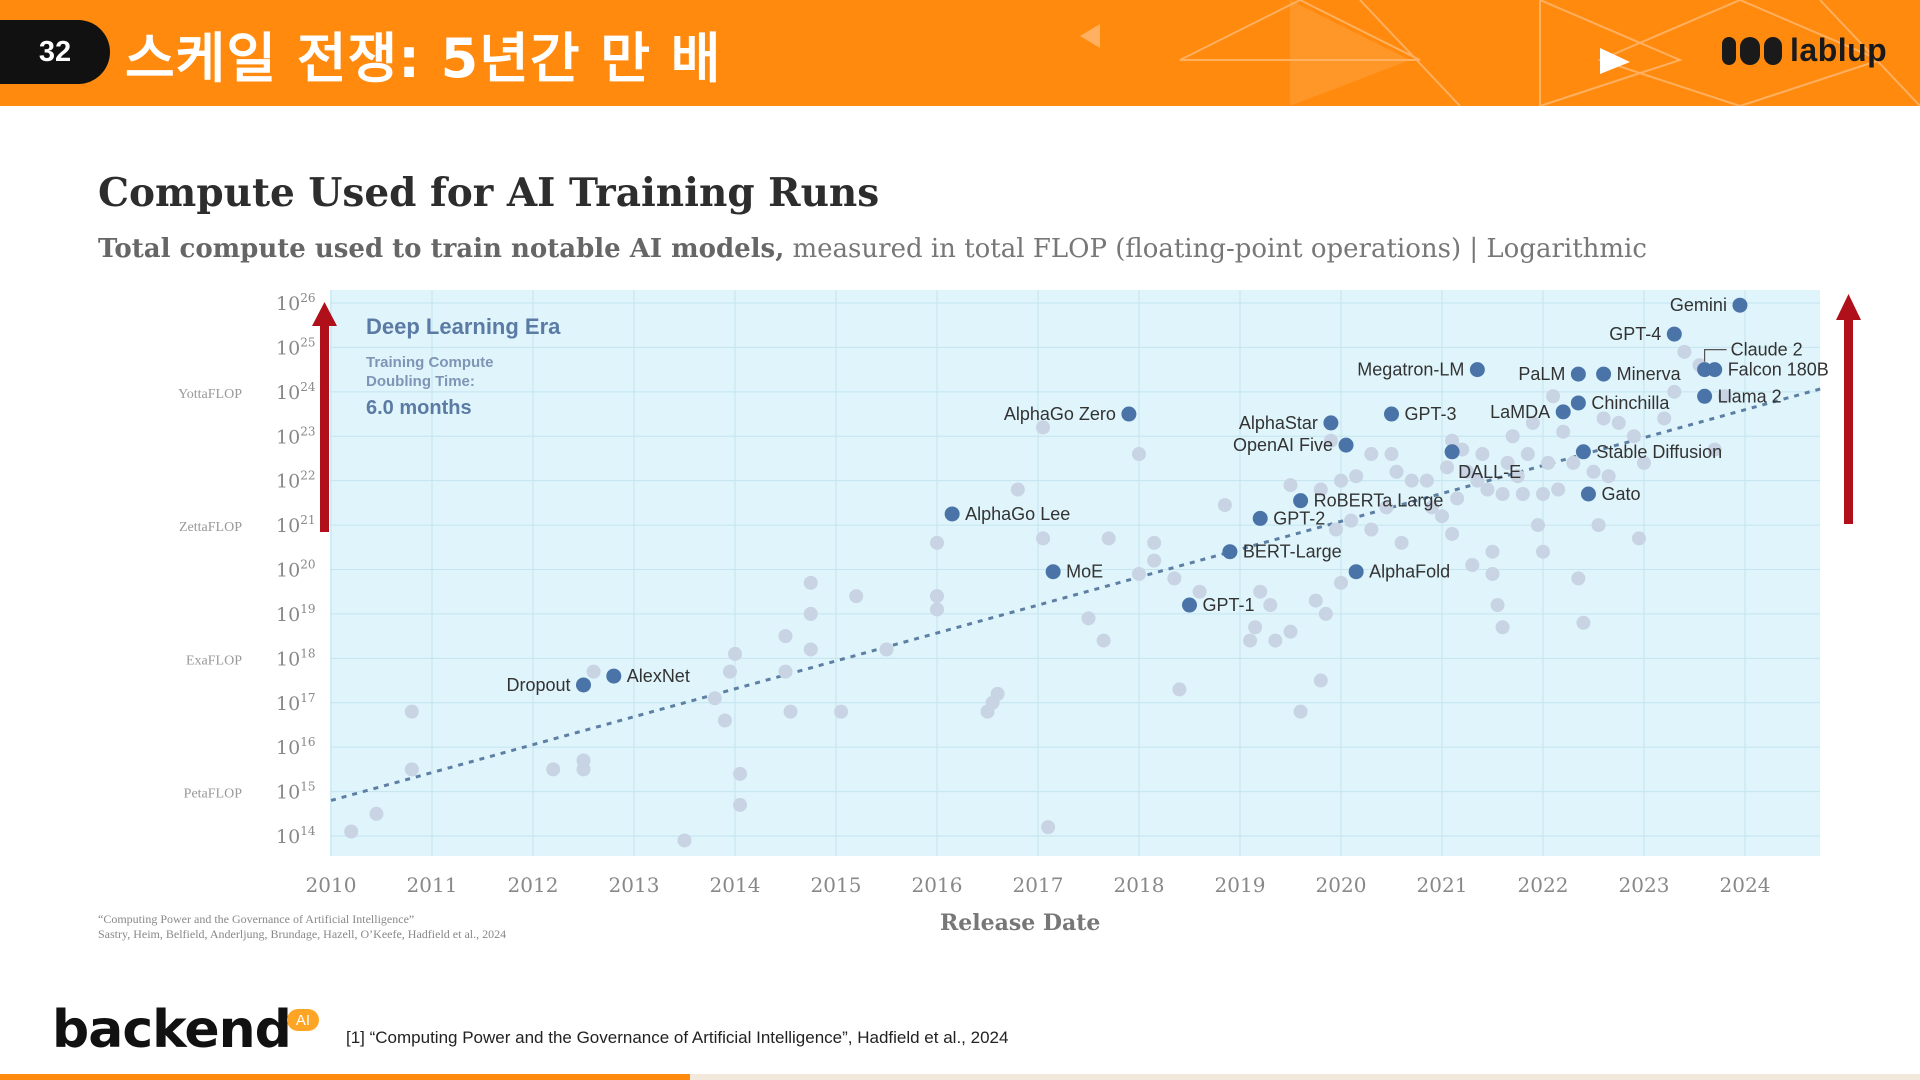  Describe the element at coordinates (1379, 501) in the screenshot. I see `notable-model-label: RoBERTa Large` at that location.